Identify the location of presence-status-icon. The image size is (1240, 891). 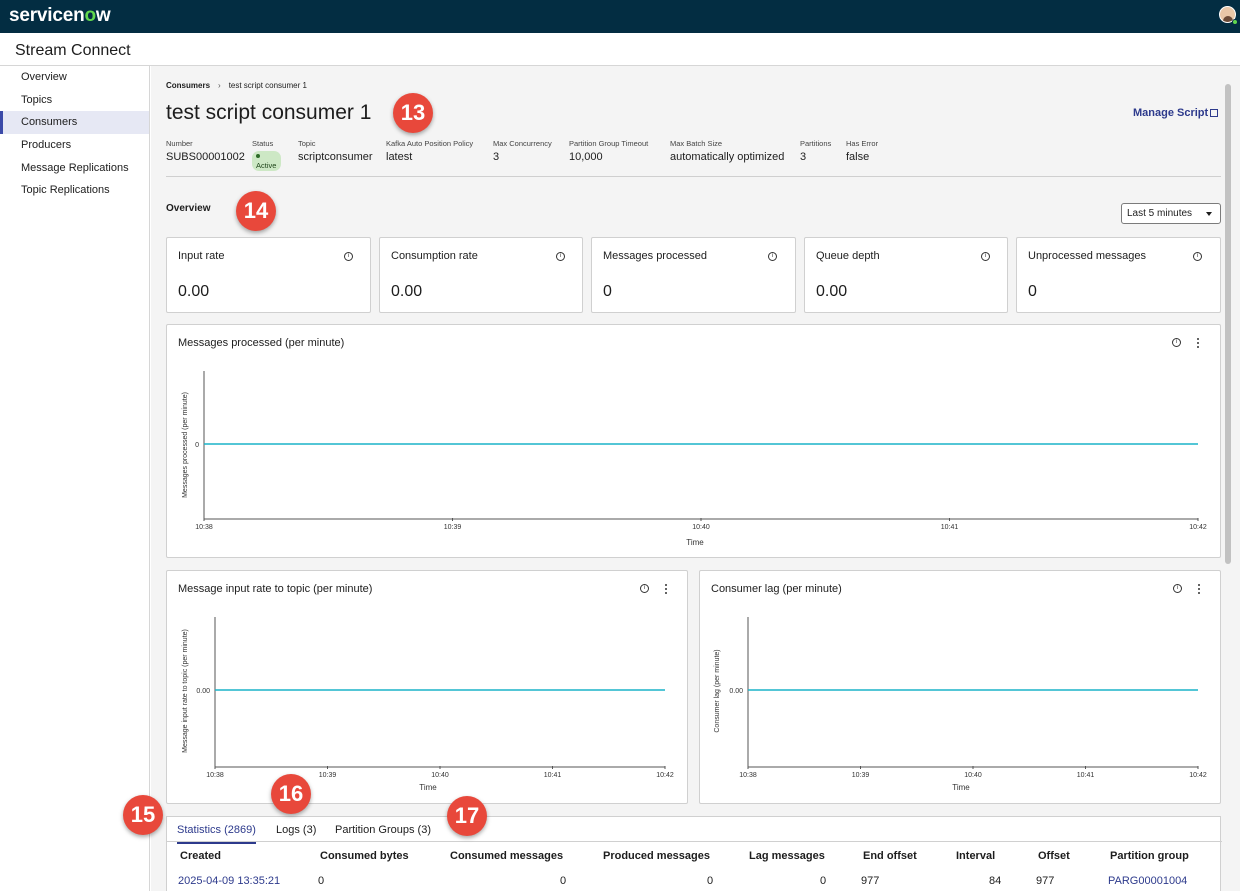
(1235, 22).